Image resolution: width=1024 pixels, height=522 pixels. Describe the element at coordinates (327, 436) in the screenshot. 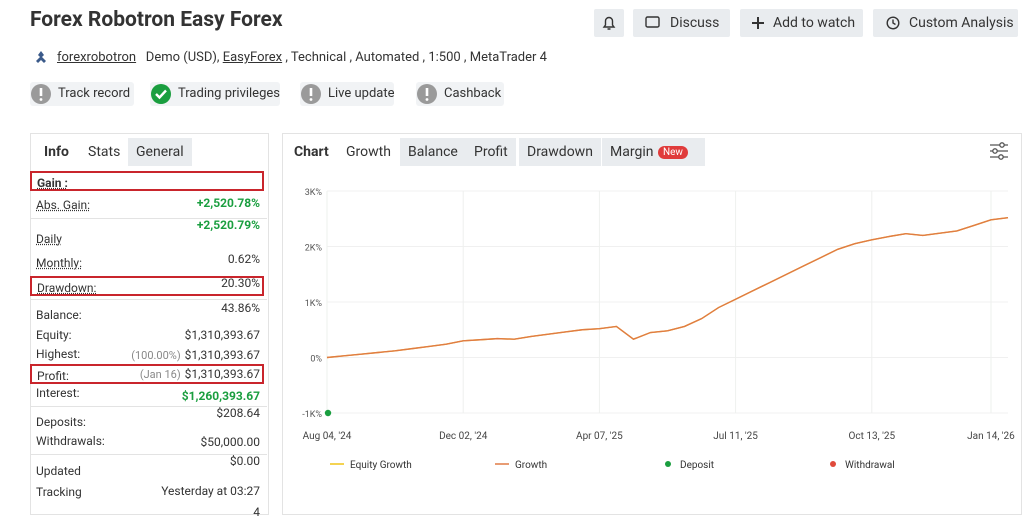

I see `x-tick-label: Aug 04, '24` at that location.